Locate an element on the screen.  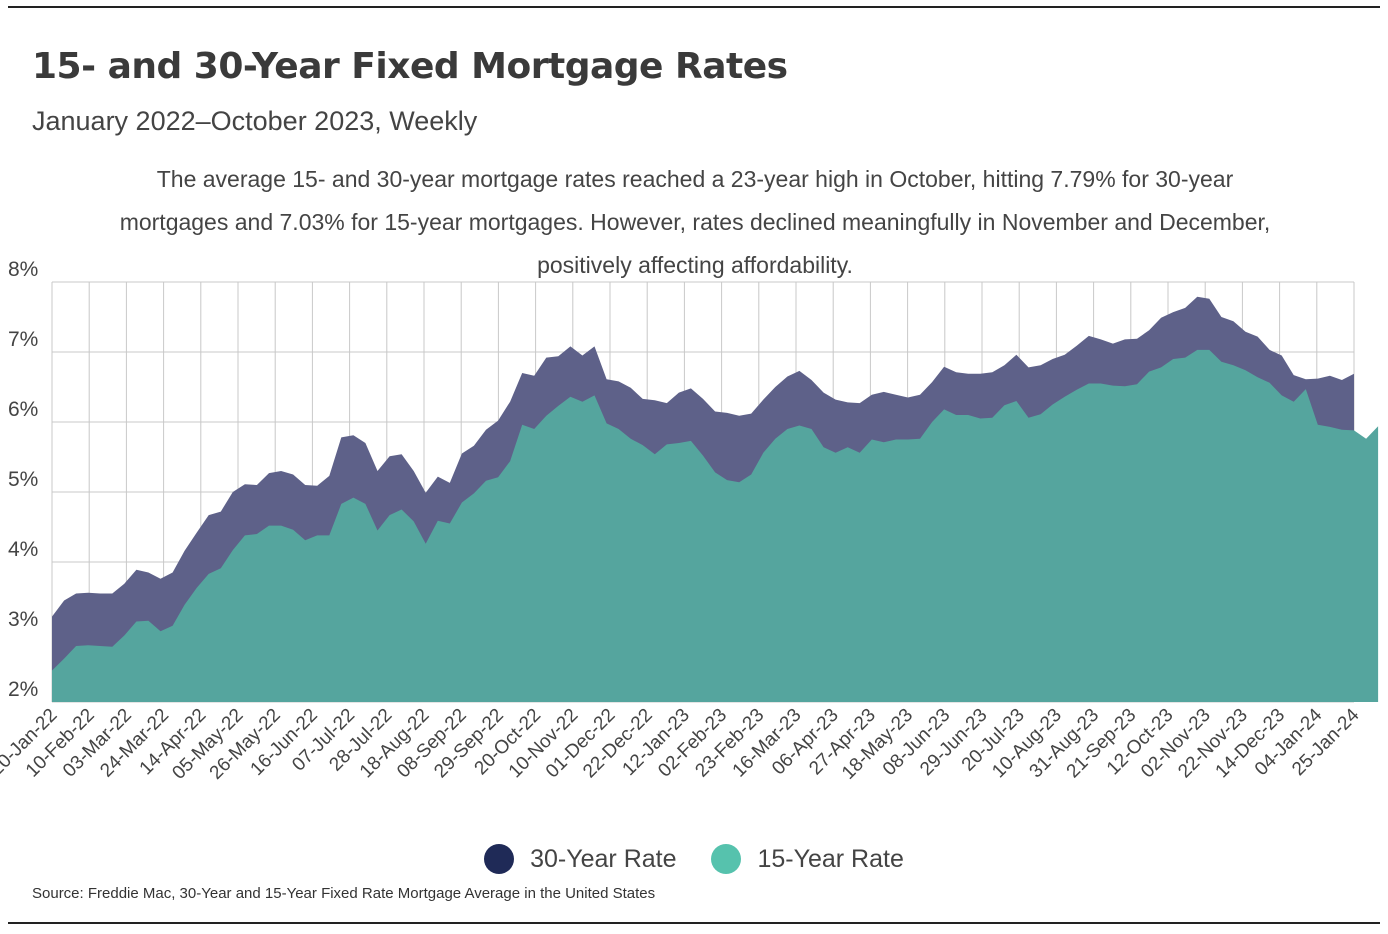
legend-item-30-year: 30-Year Rate is located at coordinates (580, 859).